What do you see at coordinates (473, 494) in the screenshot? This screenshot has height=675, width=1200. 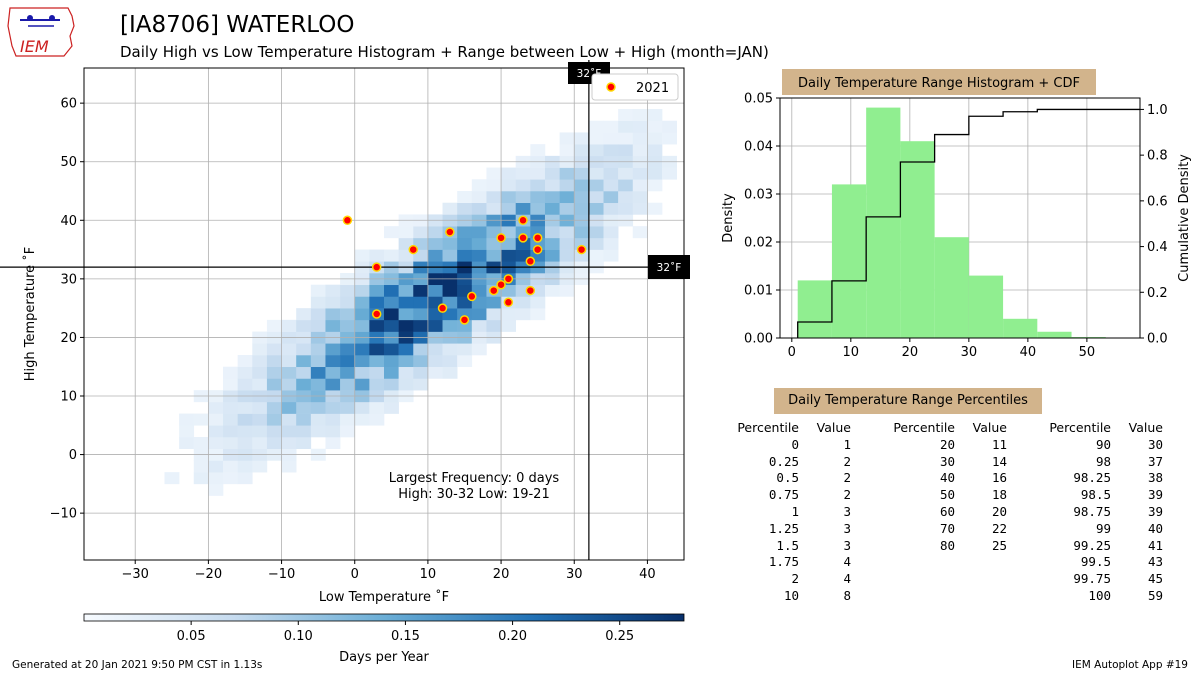 I see `annotation-line-2: High: 30-32 Low: 19-21` at bounding box center [473, 494].